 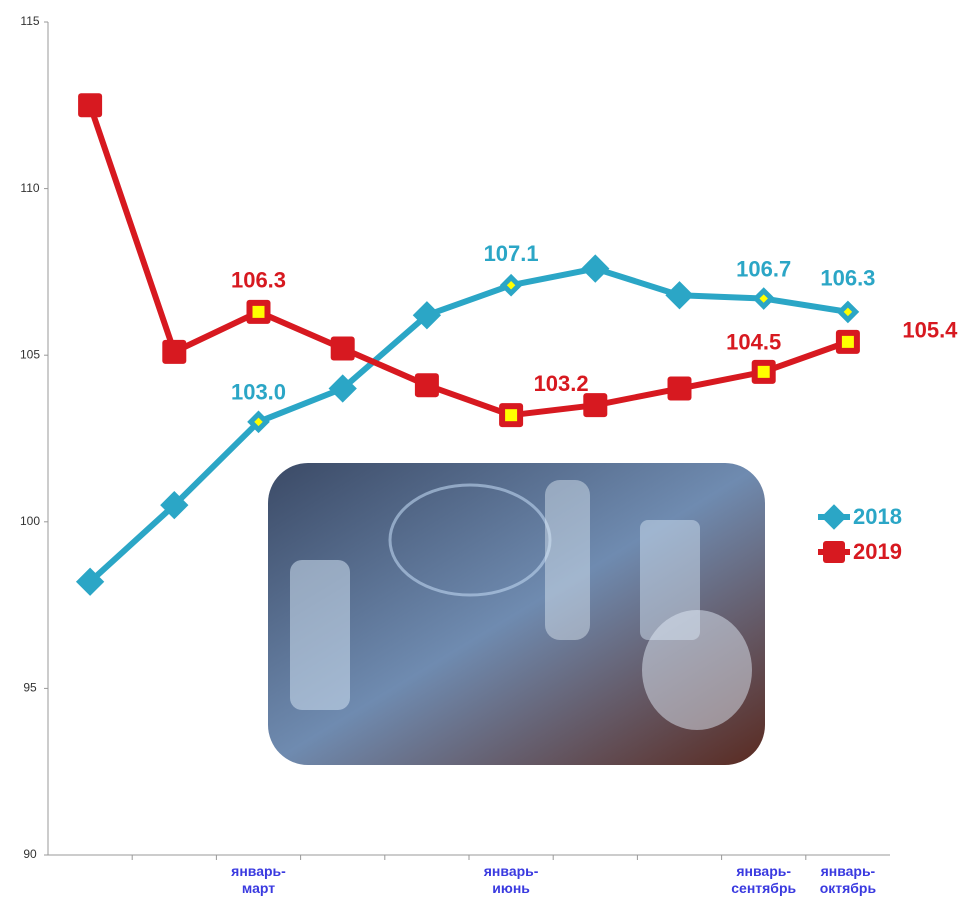 I want to click on data-label: 104.5, so click(x=753, y=342).